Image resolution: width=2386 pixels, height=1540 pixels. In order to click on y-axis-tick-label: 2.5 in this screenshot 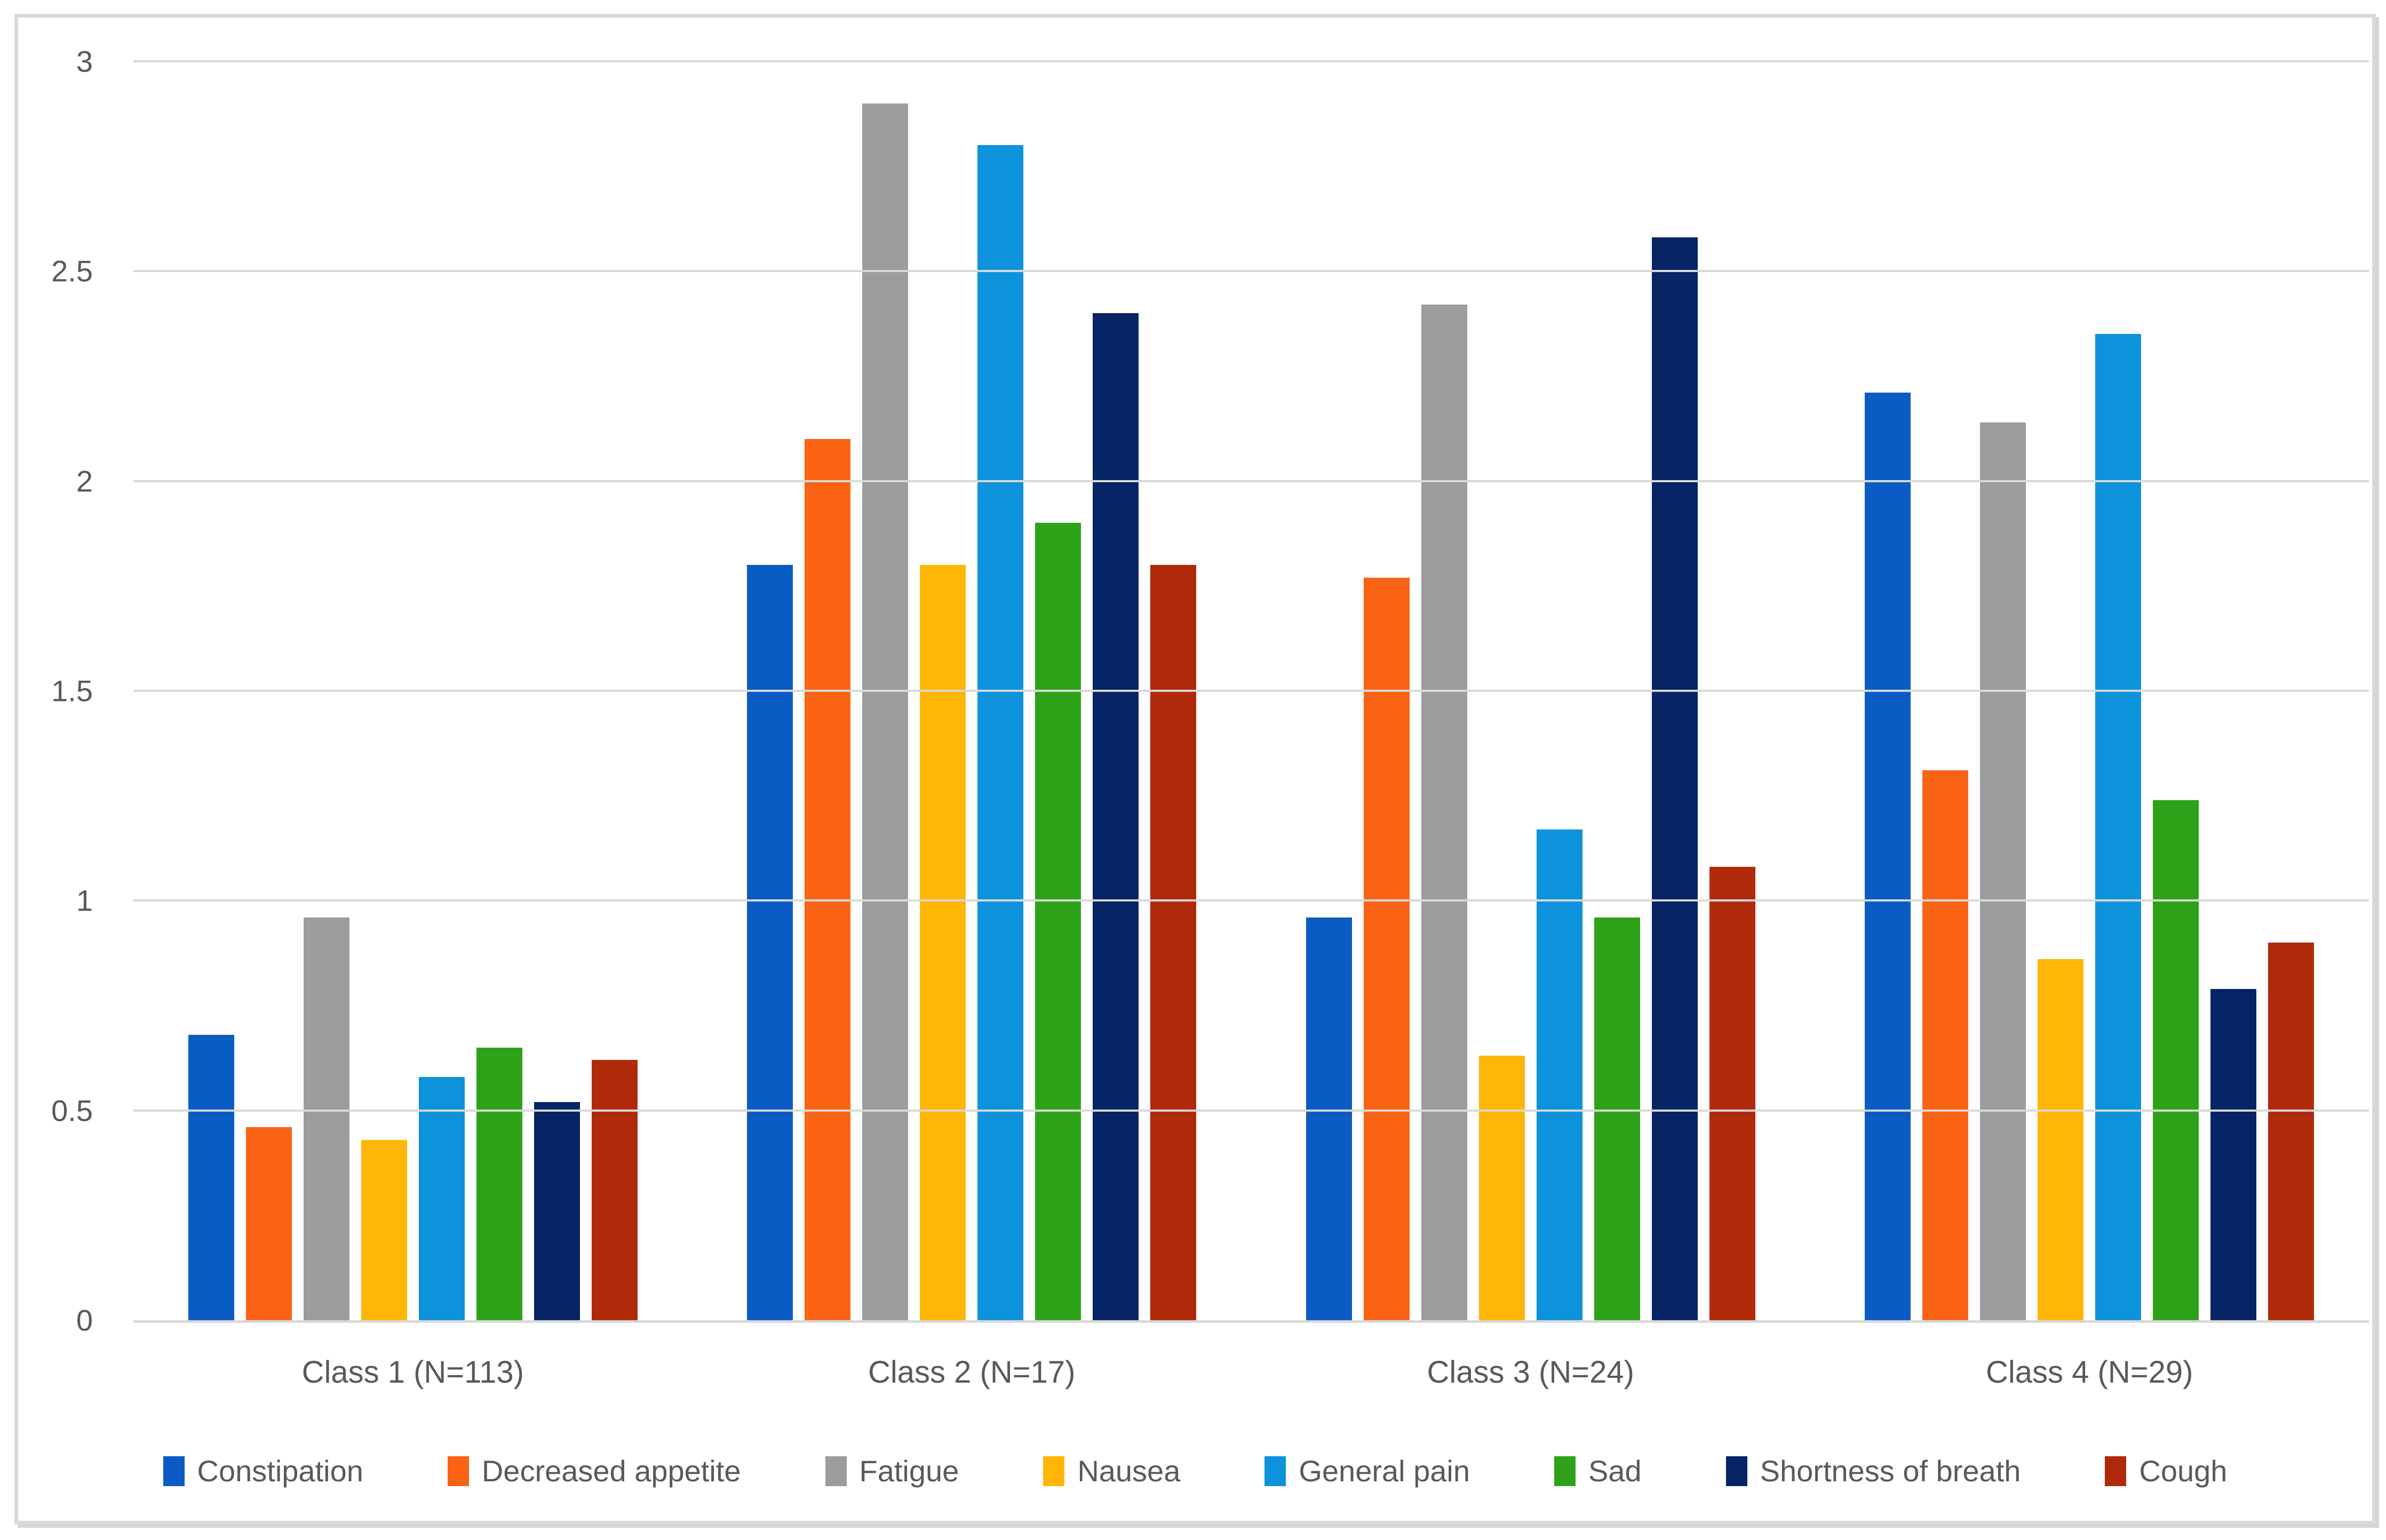, I will do `click(72, 271)`.